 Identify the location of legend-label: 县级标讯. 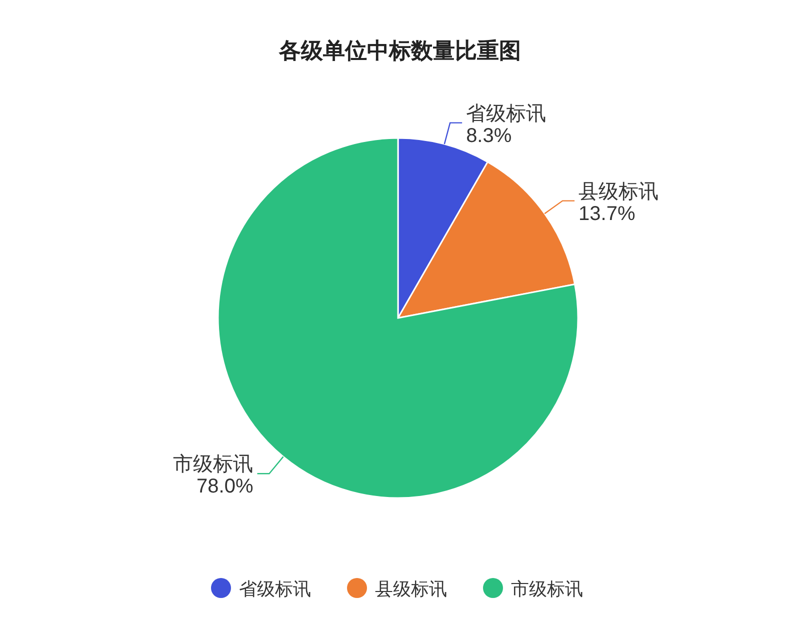
(411, 589).